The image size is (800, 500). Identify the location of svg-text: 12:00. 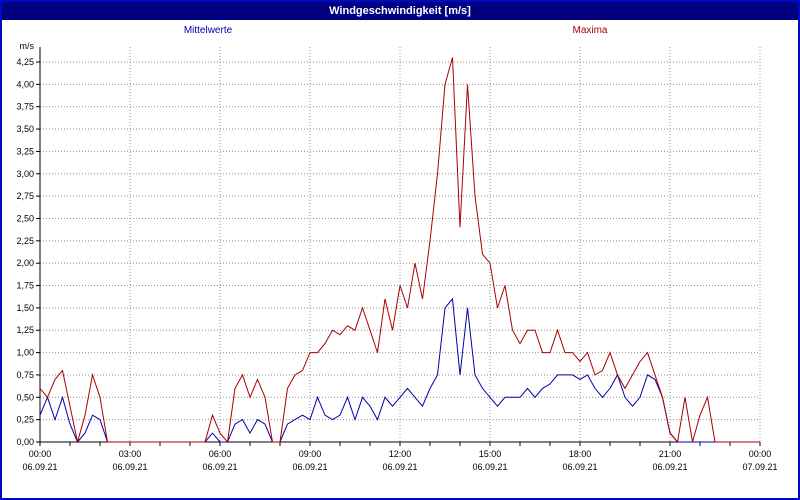
(400, 454).